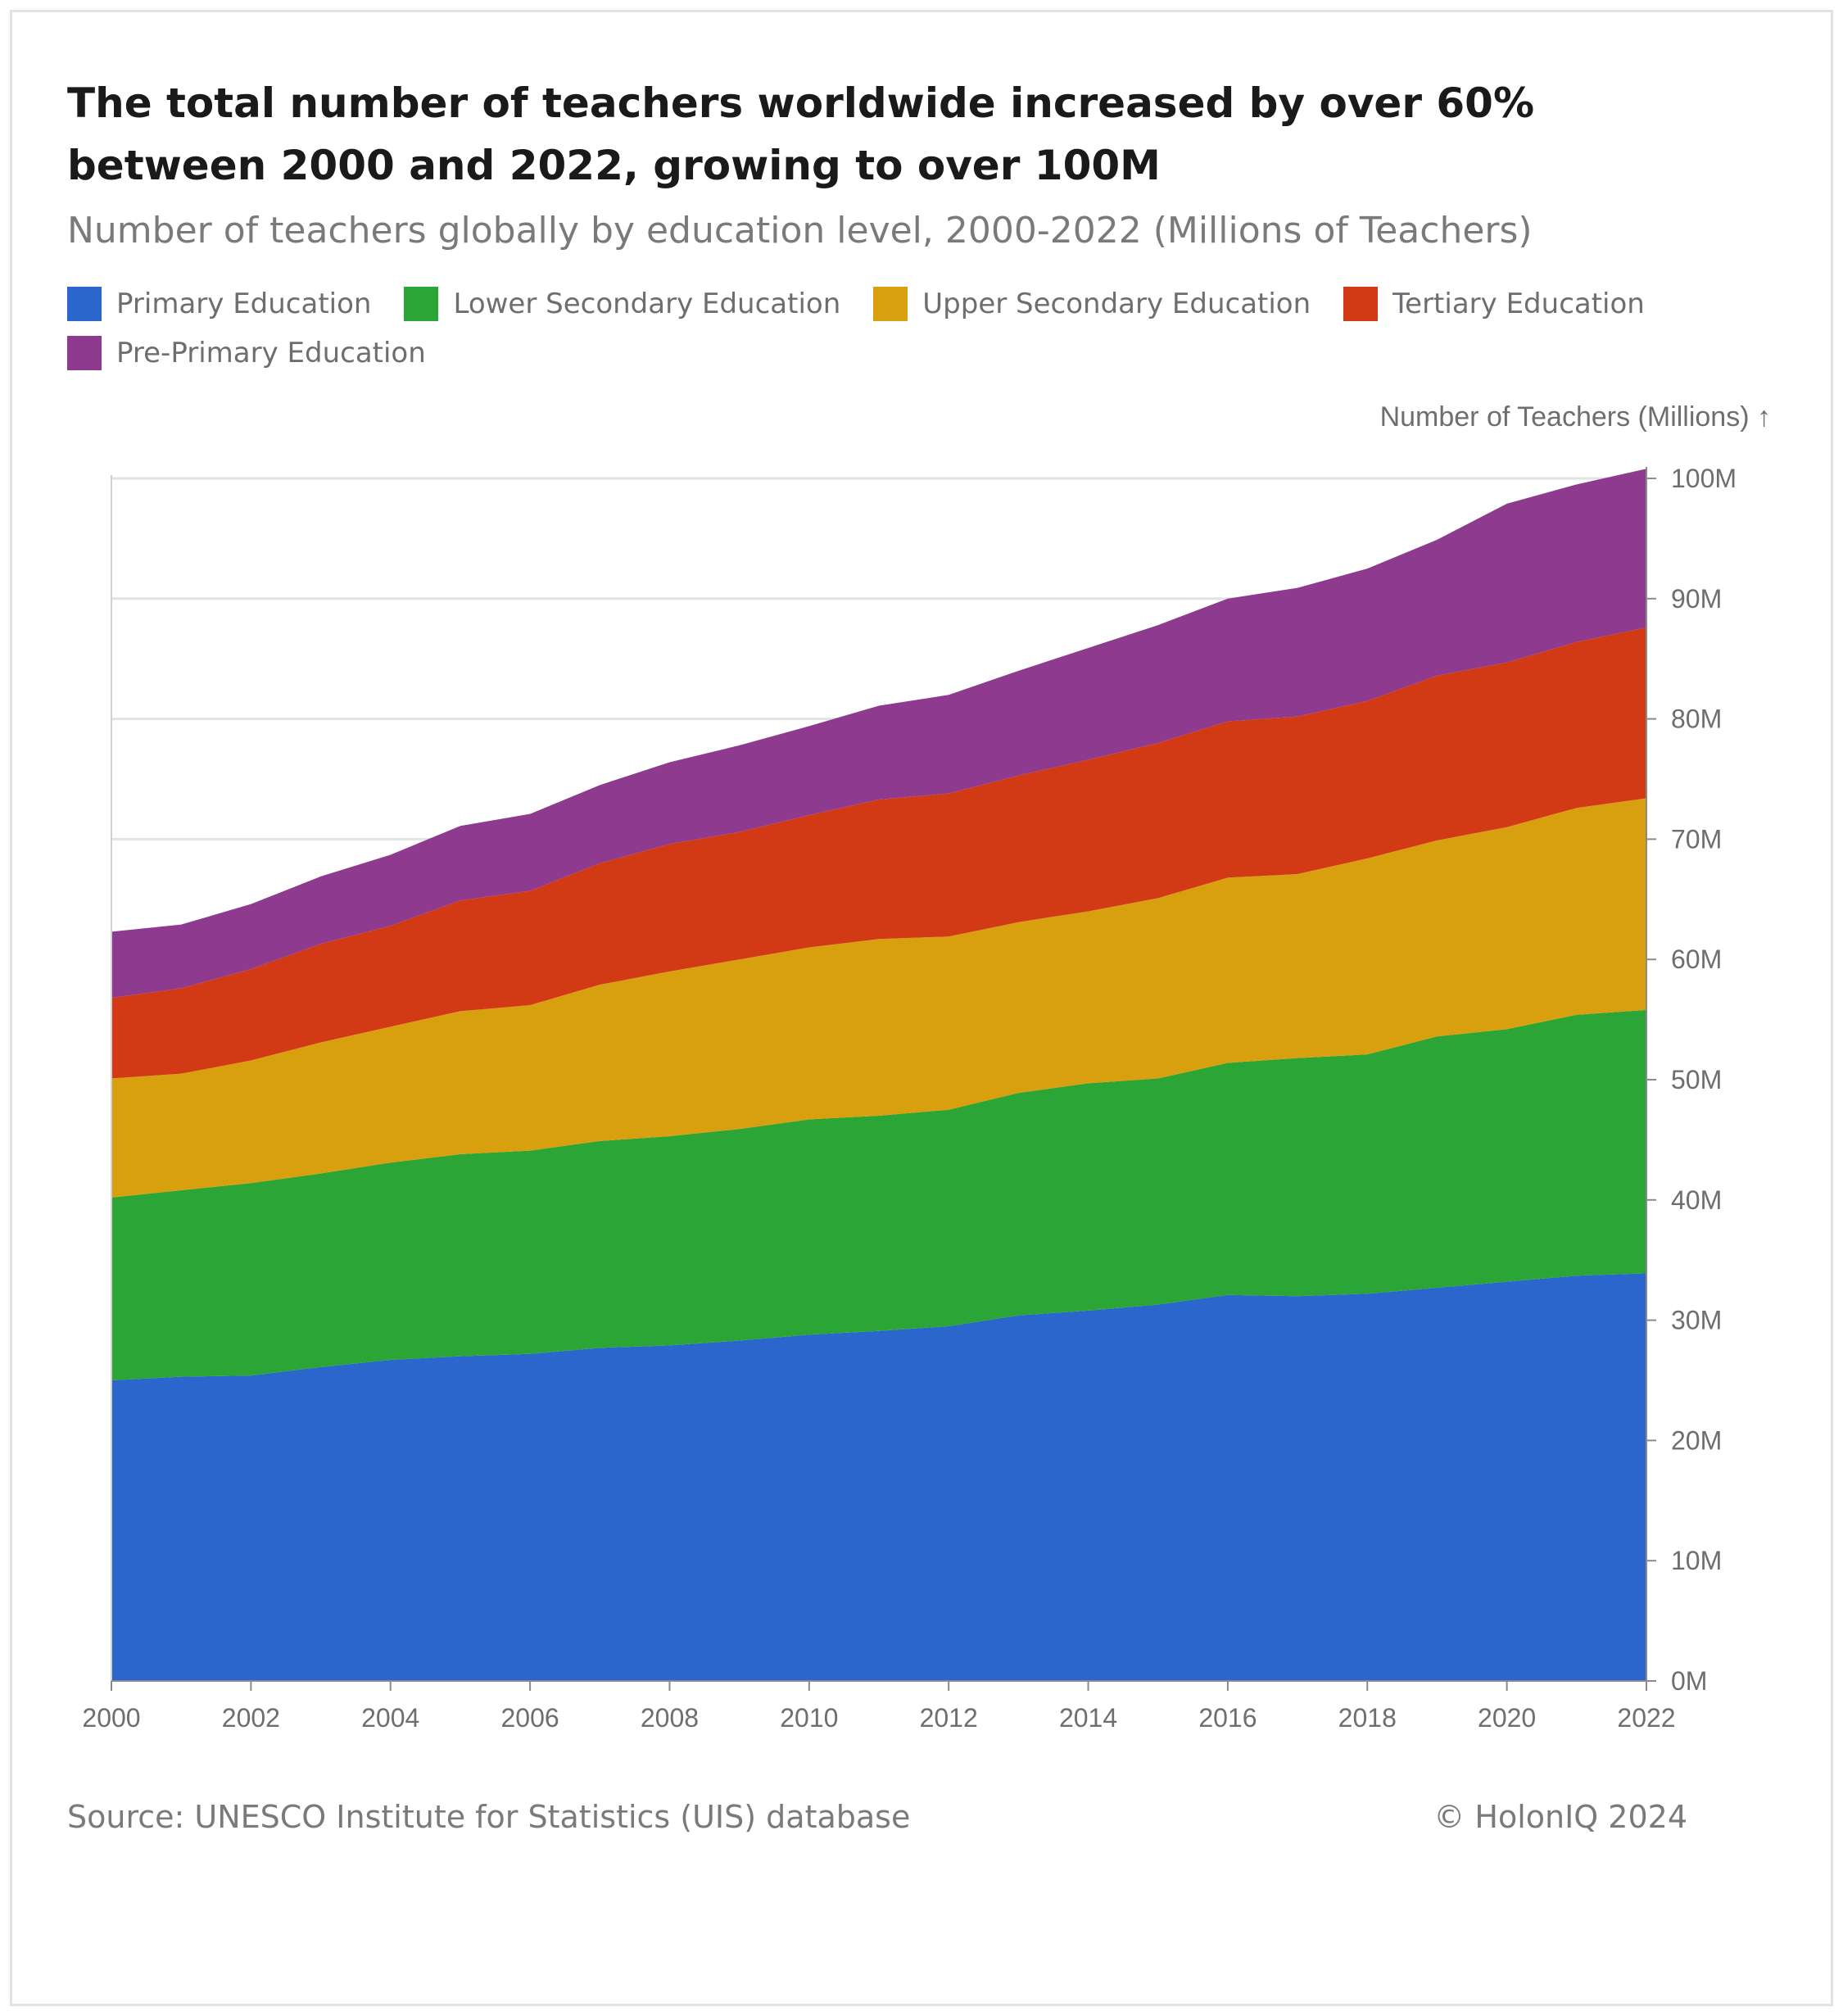 The height and width of the screenshot is (2016, 1843). I want to click on x-tick-label: 2000, so click(111, 1718).